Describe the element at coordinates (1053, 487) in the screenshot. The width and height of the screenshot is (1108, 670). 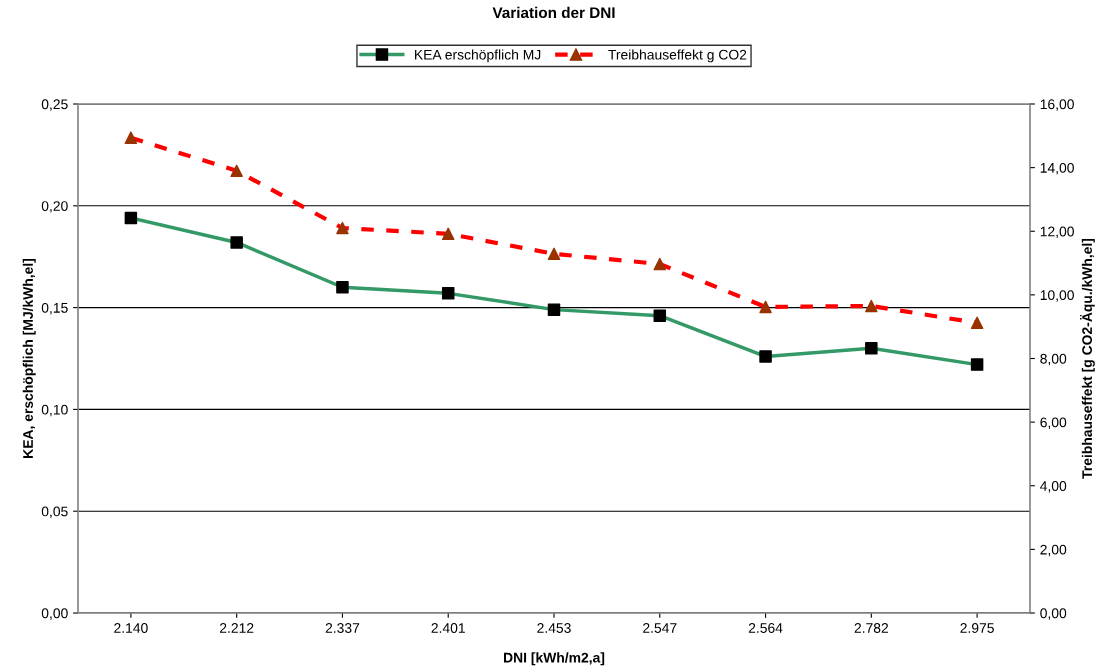
I see `y2-tick-label: 4,00` at that location.